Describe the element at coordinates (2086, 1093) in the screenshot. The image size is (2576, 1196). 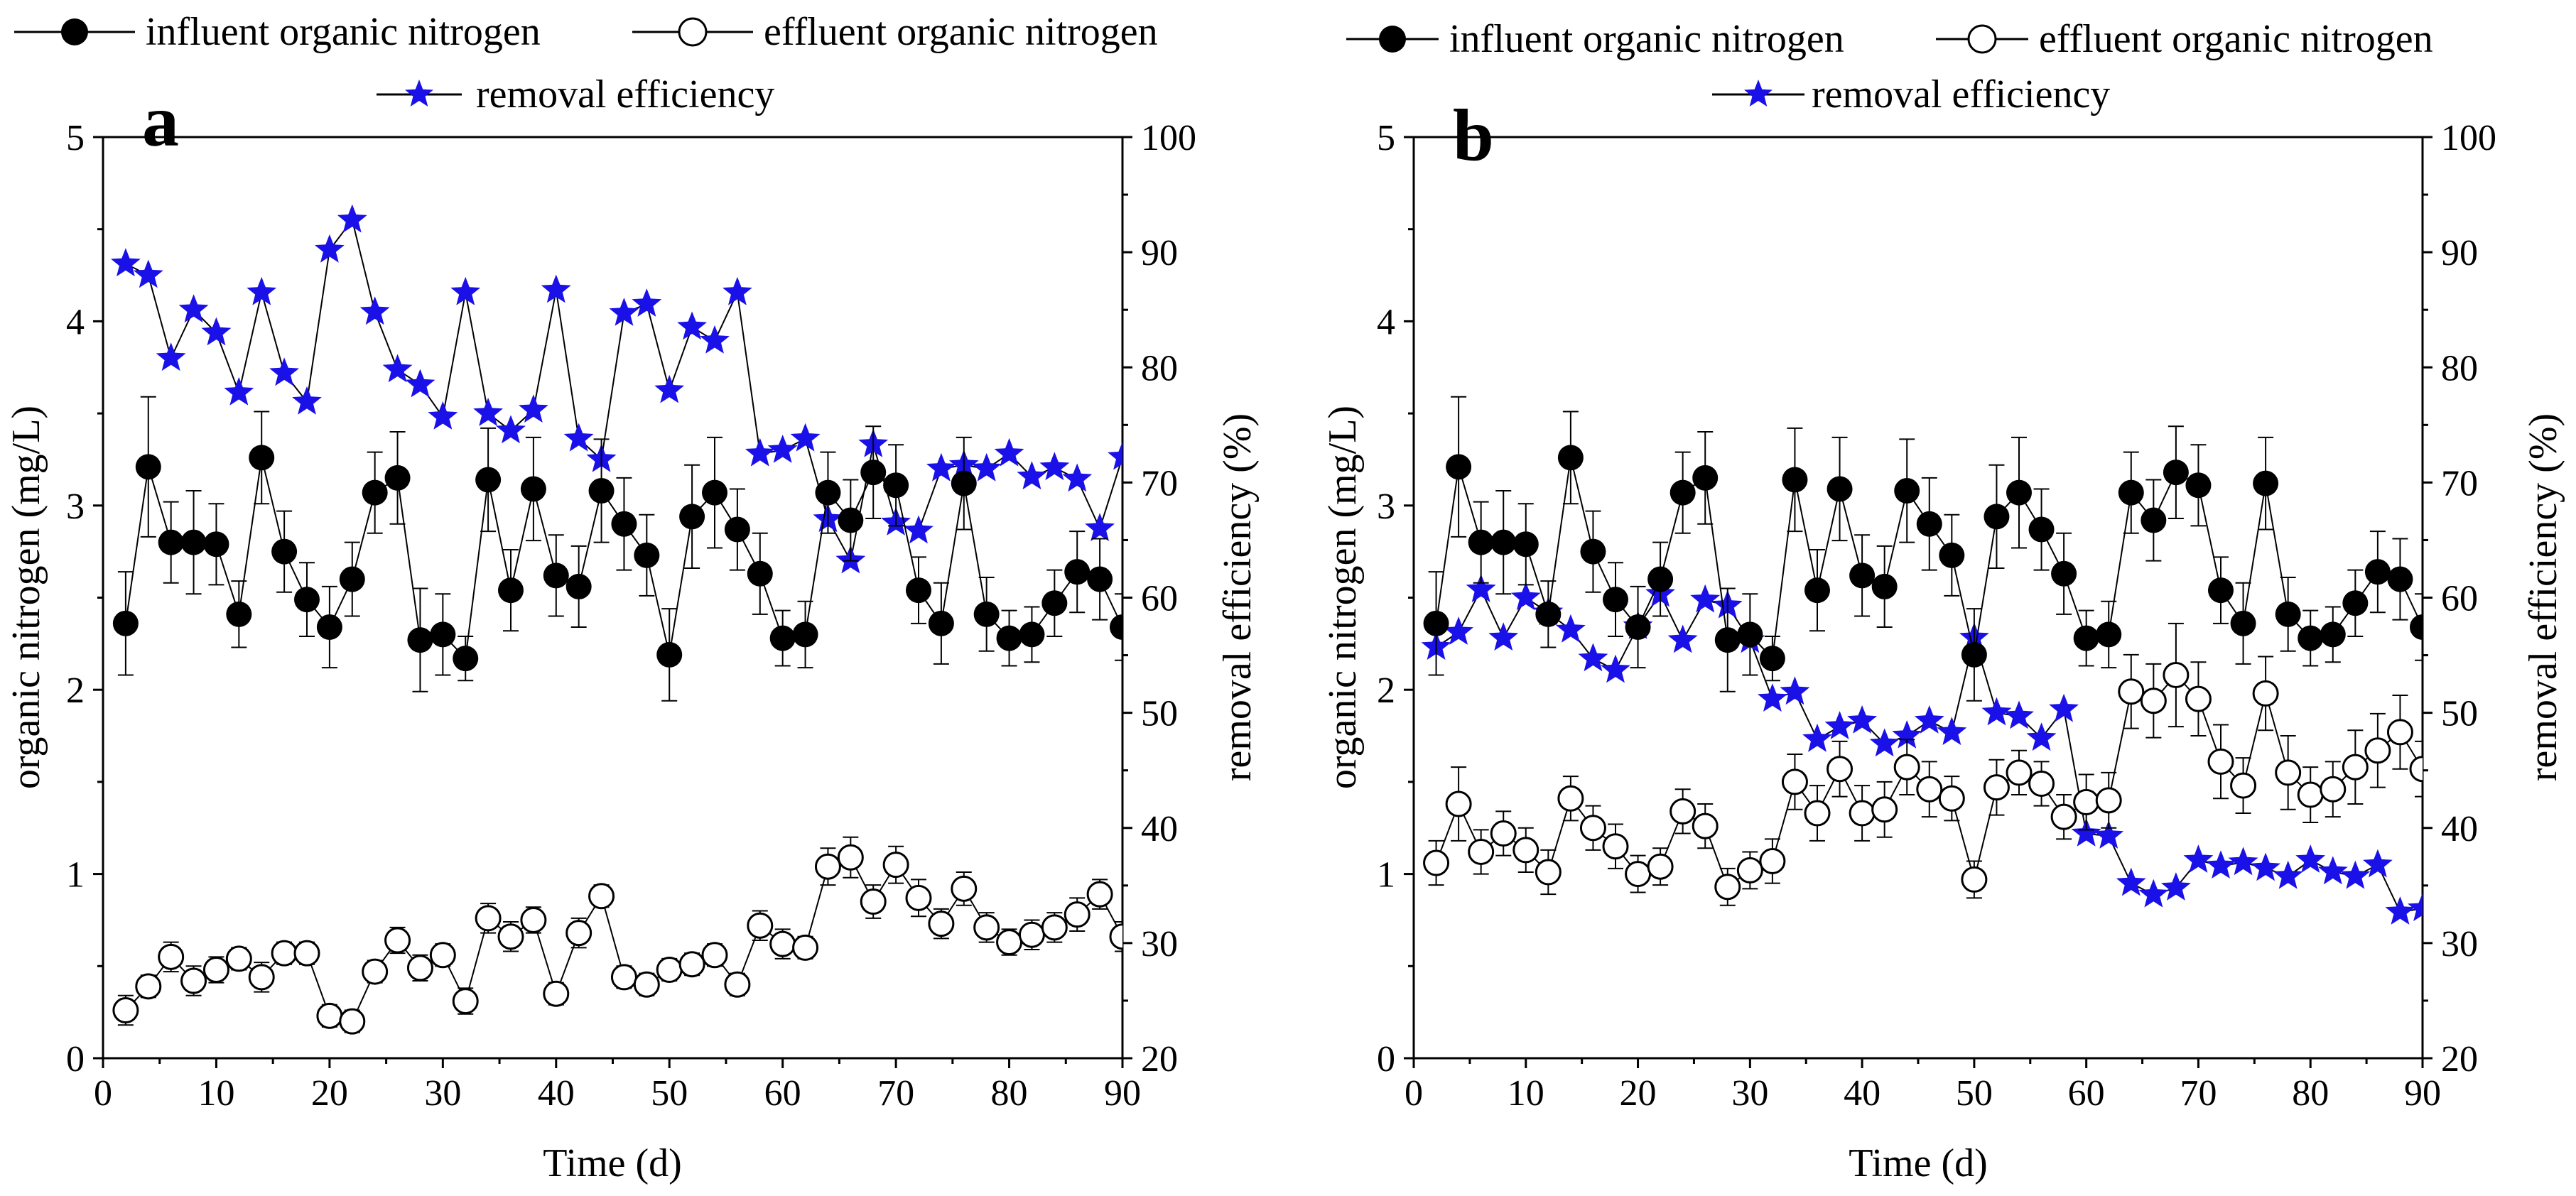
I see `x-tick-label: 60` at that location.